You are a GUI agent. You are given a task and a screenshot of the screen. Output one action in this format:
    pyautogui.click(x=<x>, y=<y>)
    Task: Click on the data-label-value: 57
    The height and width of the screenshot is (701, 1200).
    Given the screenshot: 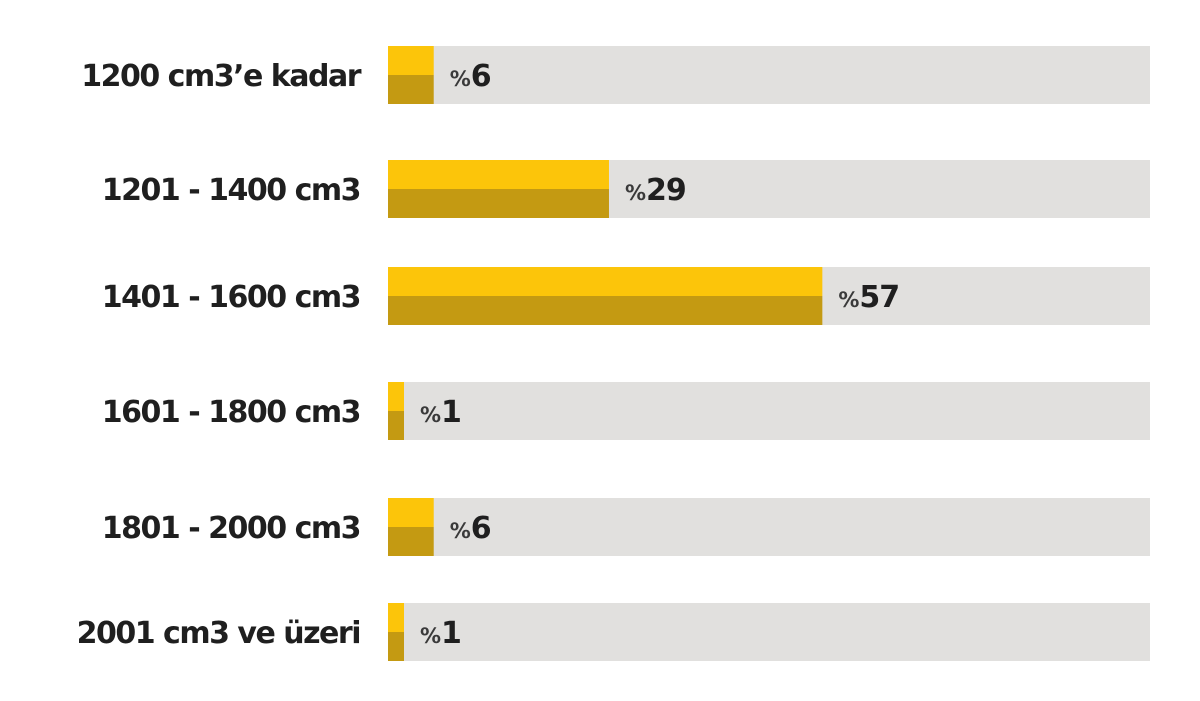 What is the action you would take?
    pyautogui.click(x=879, y=297)
    